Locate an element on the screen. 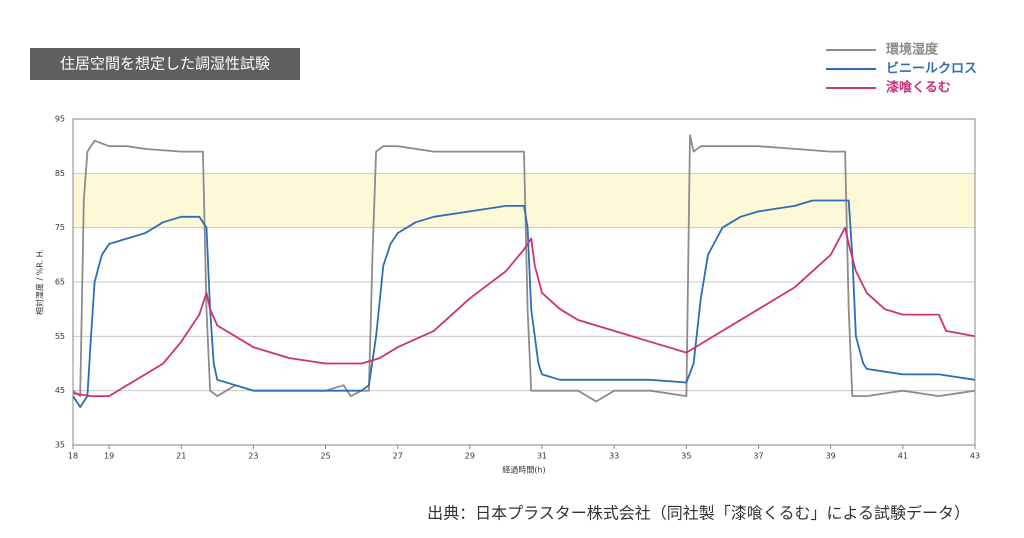 The image size is (1024, 538). y-tick-label: 35 is located at coordinates (60, 445).